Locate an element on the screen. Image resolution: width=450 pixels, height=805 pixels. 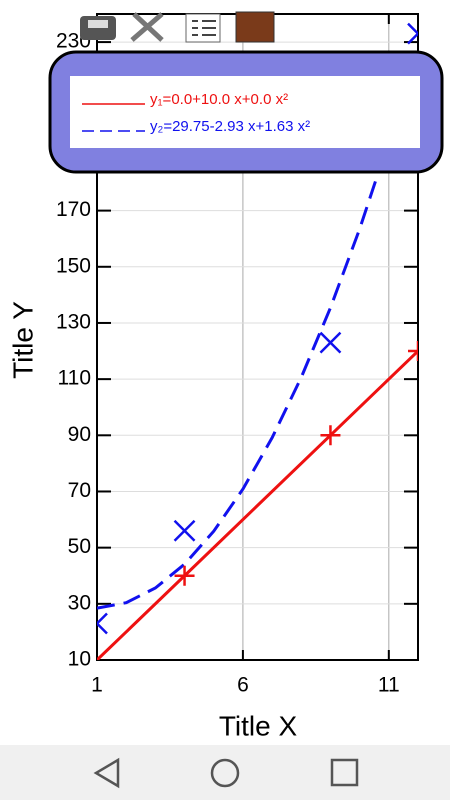
y-tick-label: 50 is located at coordinates (79, 546).